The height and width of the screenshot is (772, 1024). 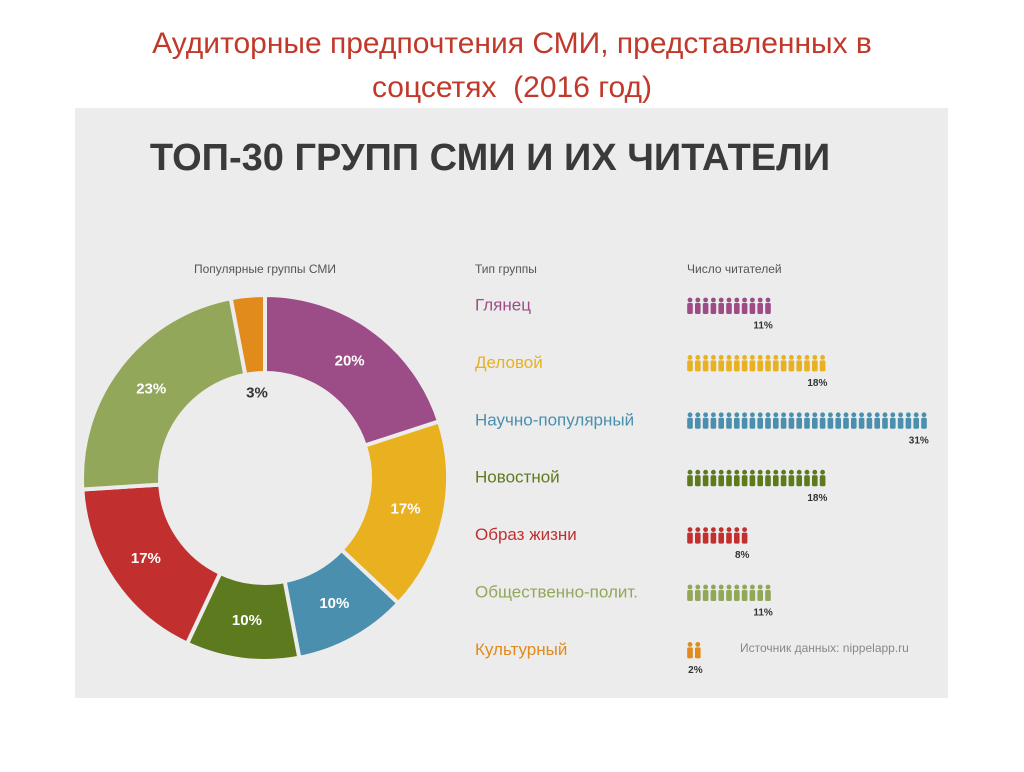 What do you see at coordinates (506, 269) in the screenshot?
I see `label-header: Тип группы` at bounding box center [506, 269].